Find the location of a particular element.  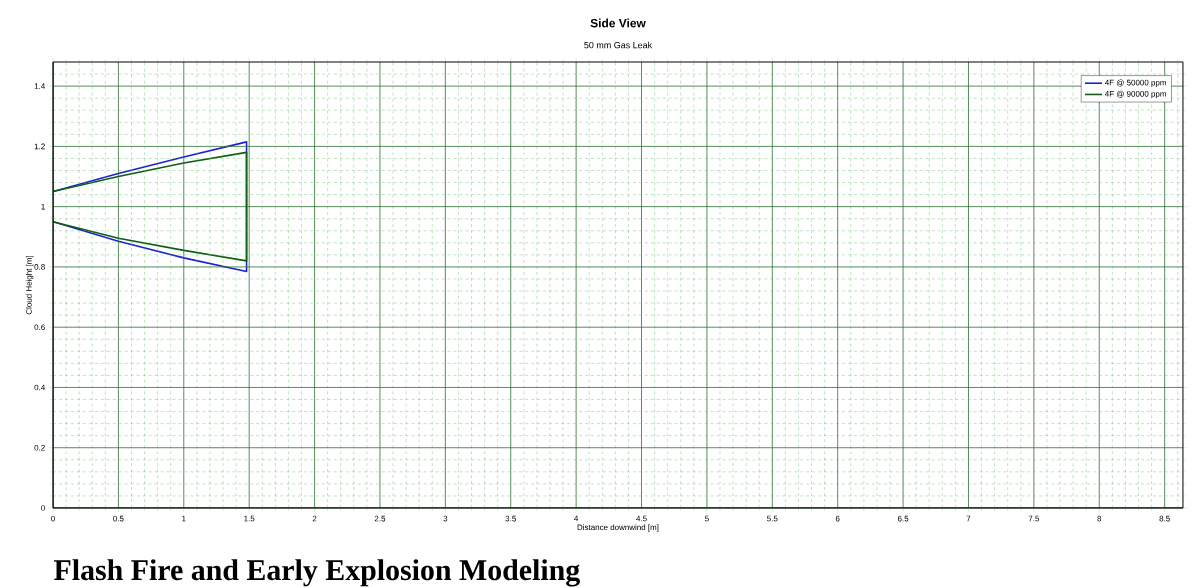

text: Flash Fire and Early Explosion Modeling is located at coordinates (317, 573).